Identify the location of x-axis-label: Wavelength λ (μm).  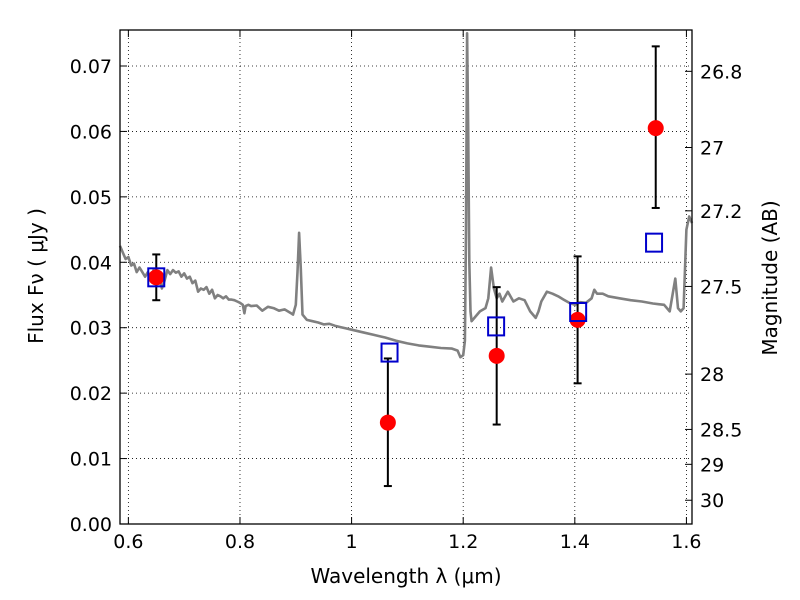
(405, 576).